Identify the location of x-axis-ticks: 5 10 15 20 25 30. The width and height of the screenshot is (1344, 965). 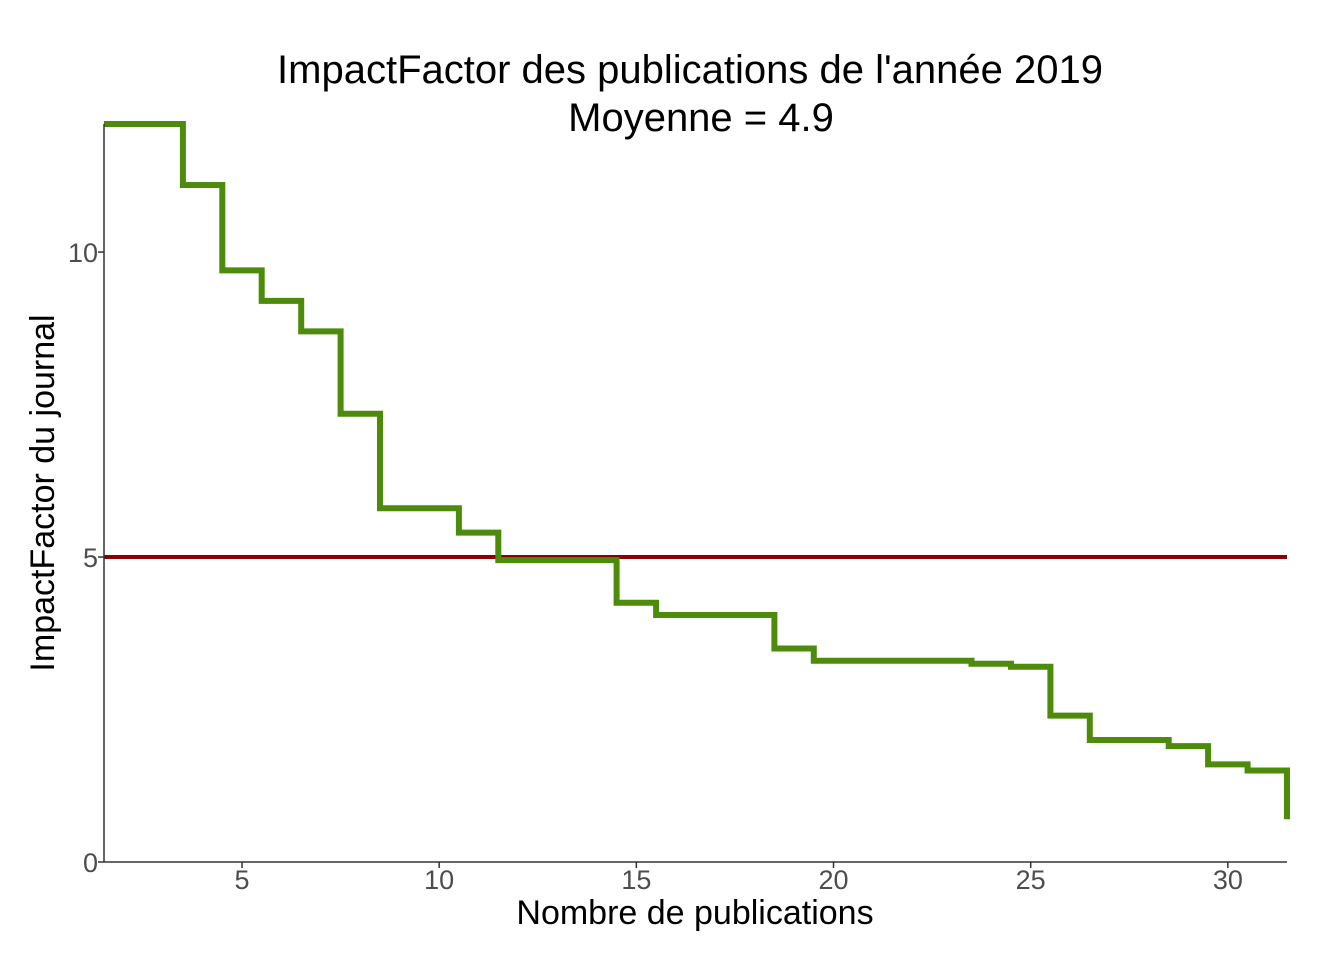
(739, 878).